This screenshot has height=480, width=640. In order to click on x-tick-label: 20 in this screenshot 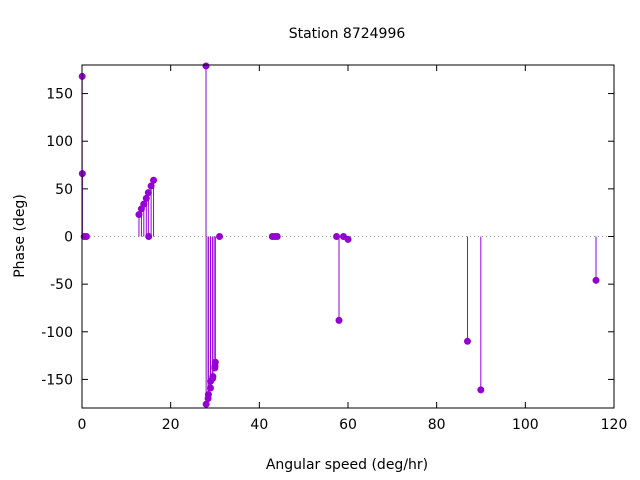, I will do `click(171, 425)`.